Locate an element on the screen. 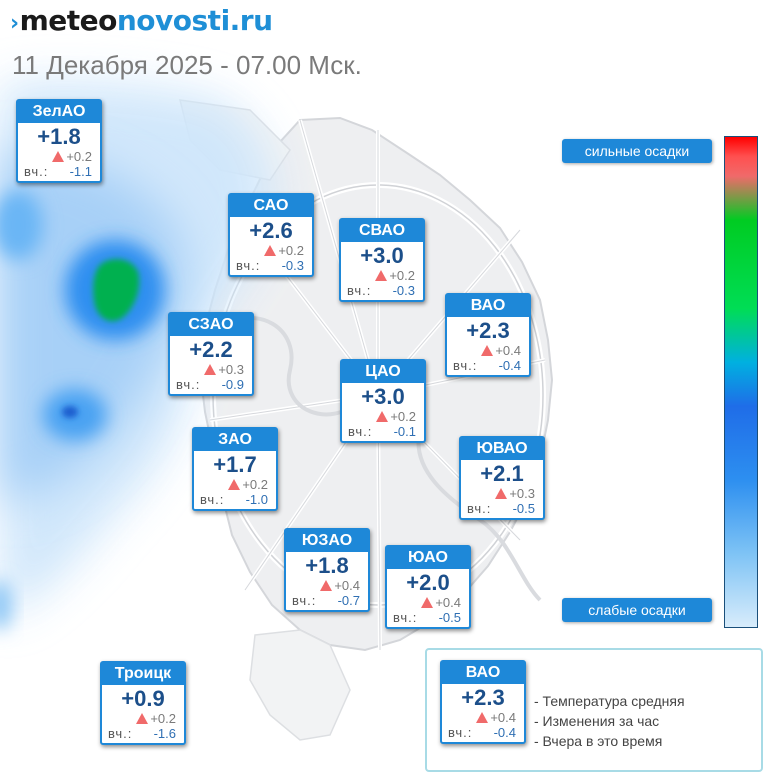  district-name: СЗАО is located at coordinates (211, 325).